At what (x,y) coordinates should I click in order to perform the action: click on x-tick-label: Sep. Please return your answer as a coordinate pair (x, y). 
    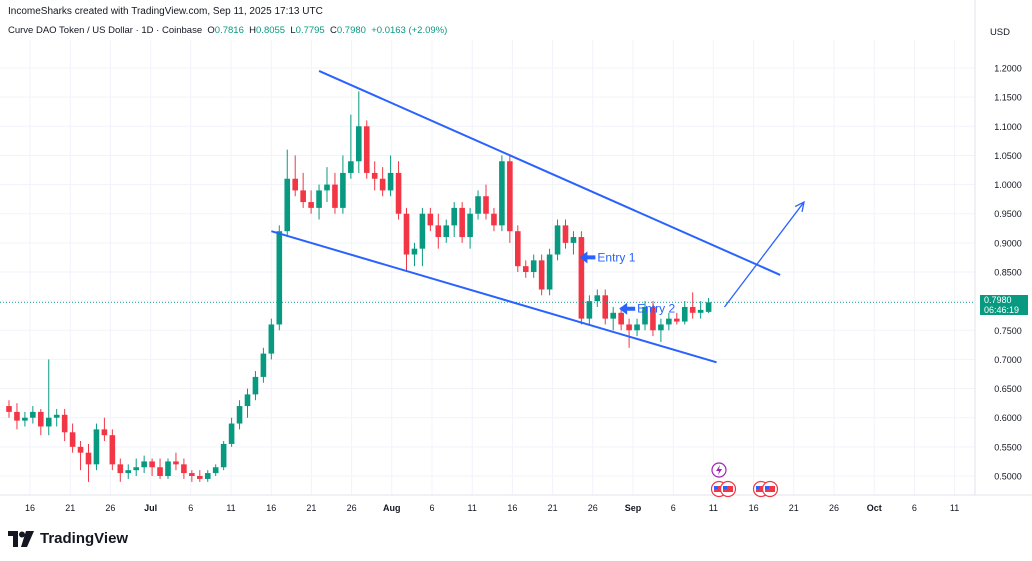
    Looking at the image, I should click on (633, 508).